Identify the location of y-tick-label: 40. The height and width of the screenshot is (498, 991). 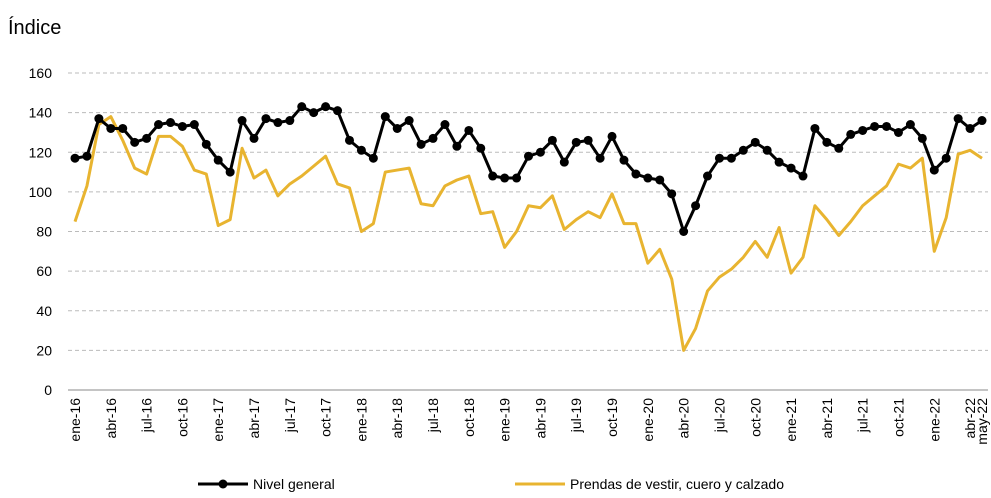
(44, 311).